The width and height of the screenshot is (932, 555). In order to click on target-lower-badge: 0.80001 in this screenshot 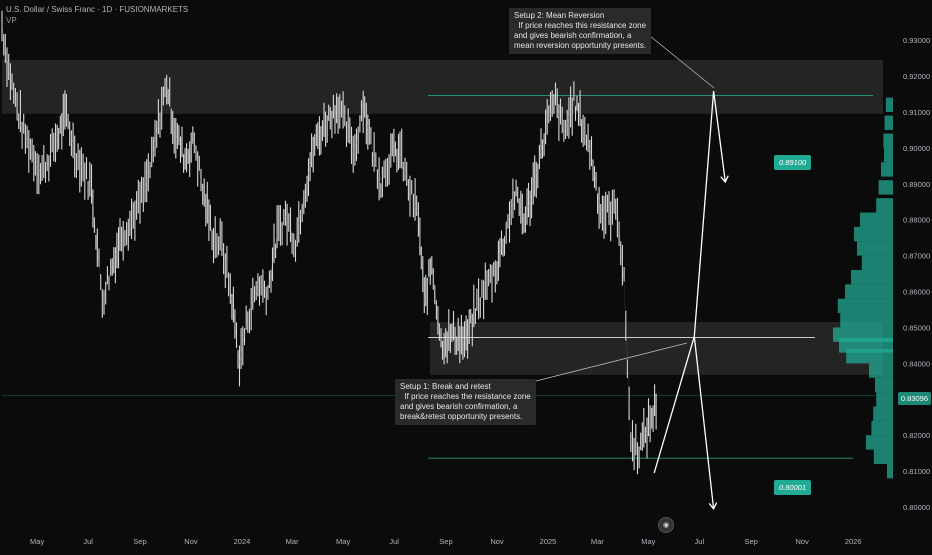, I will do `click(793, 487)`.